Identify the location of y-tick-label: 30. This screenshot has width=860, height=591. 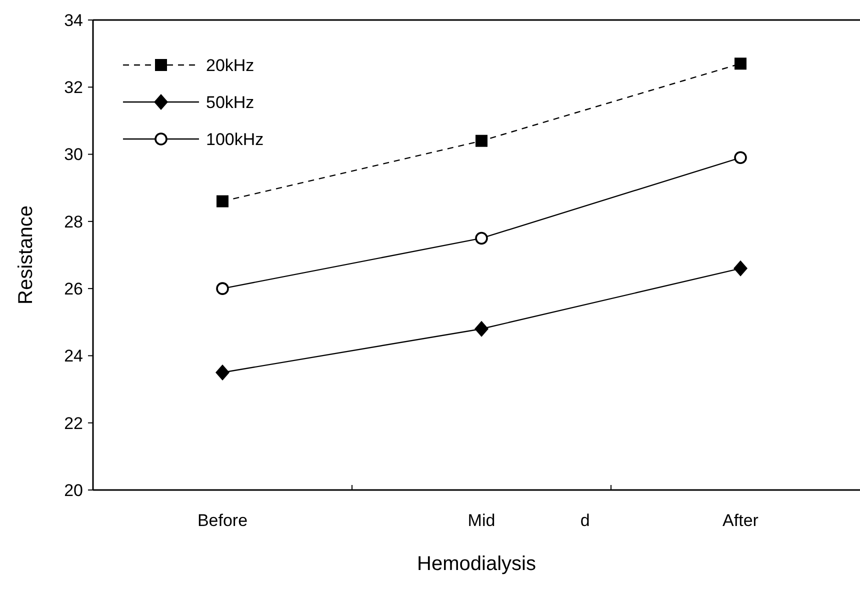
(73, 154).